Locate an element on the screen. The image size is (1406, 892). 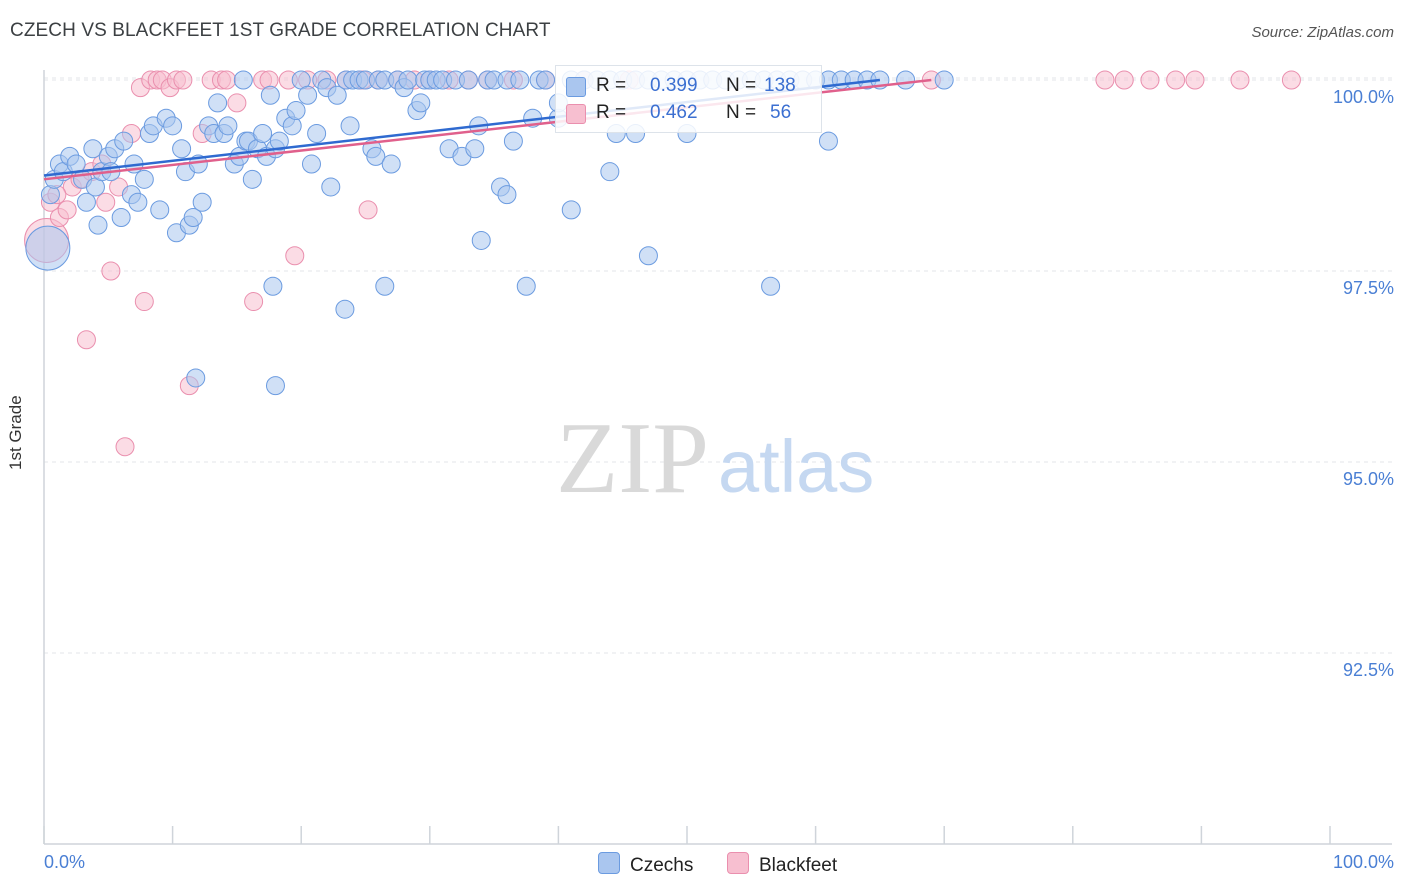
zipatlas-watermark: ZIP atlas is located at coordinates (715, 458).